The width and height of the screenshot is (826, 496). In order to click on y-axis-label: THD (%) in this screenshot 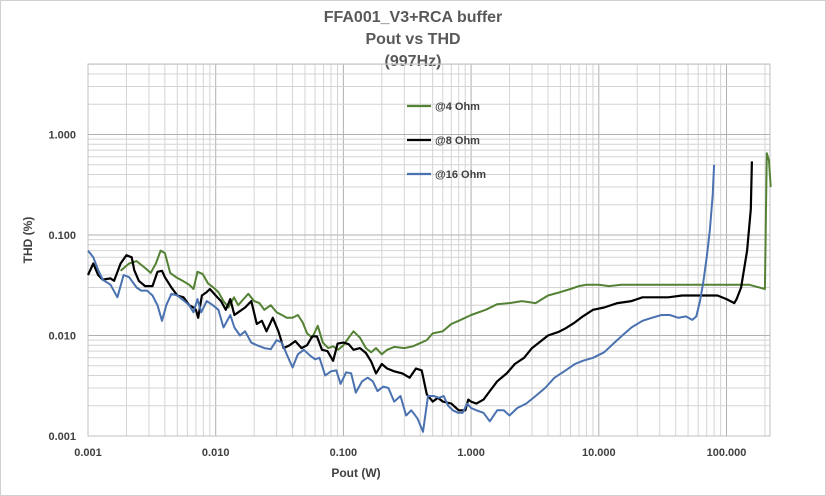, I will do `click(28, 240)`.